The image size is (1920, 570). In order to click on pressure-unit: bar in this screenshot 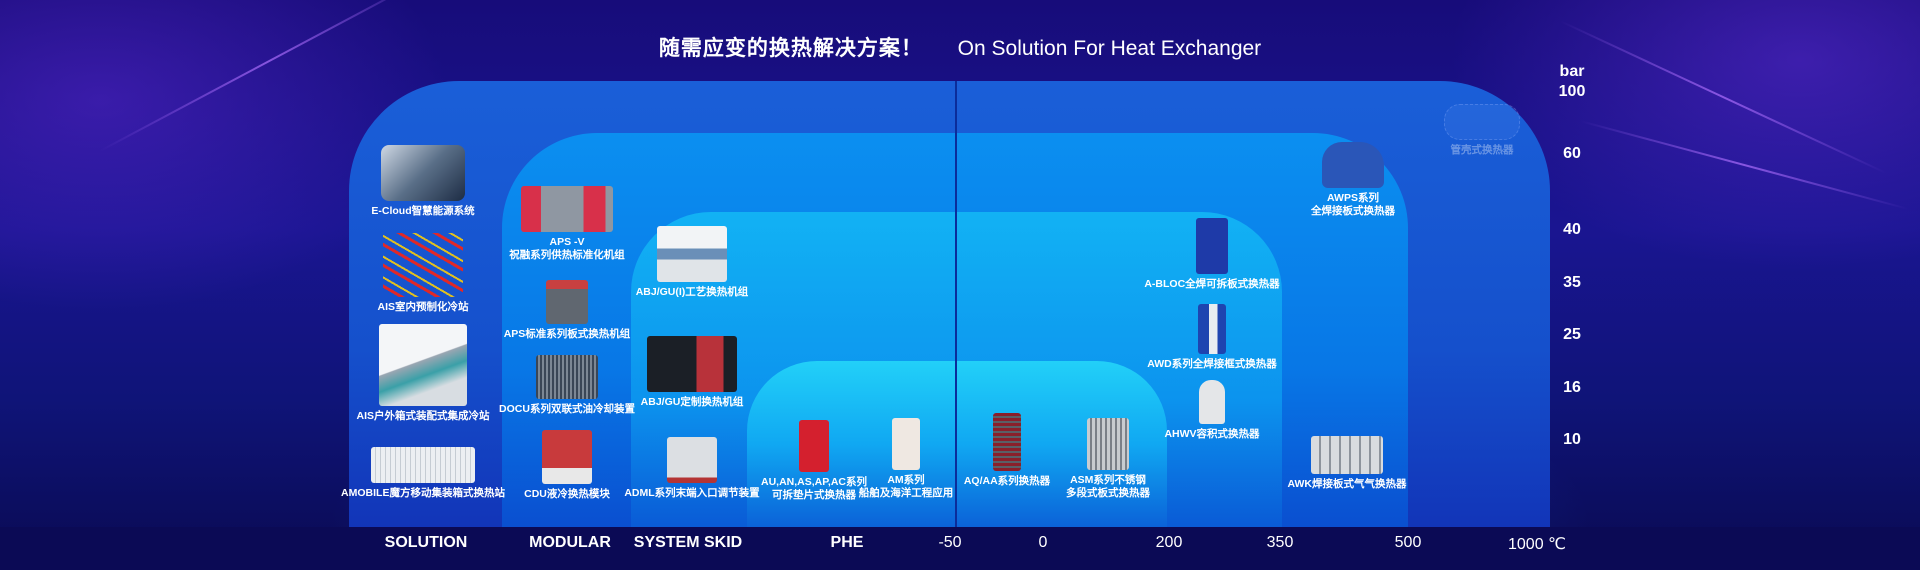, I will do `click(1572, 71)`.